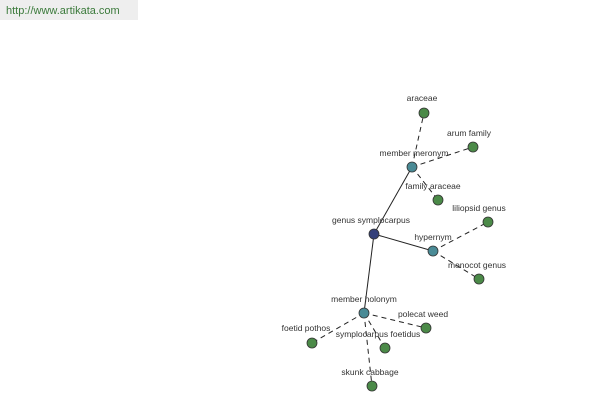 The height and width of the screenshot is (400, 600). Describe the element at coordinates (433, 186) in the screenshot. I see `node-label: family araceae` at that location.